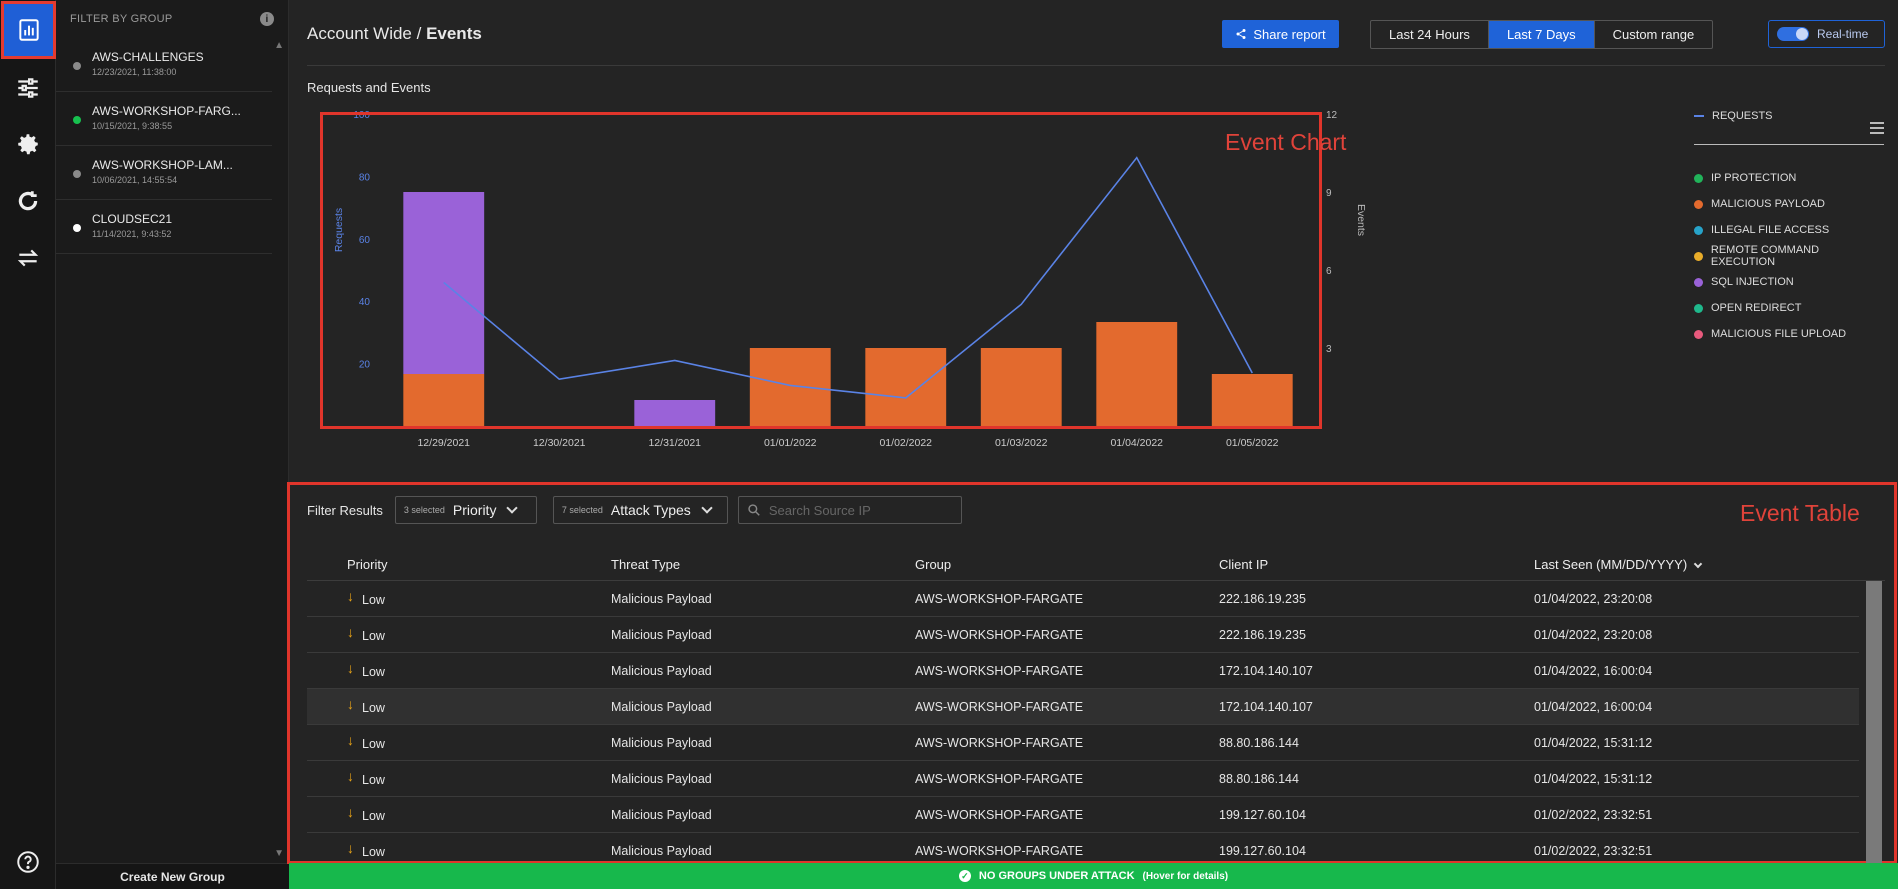  Describe the element at coordinates (465, 510) in the screenshot. I see `priority-dropdown: 3 selected Priority` at that location.